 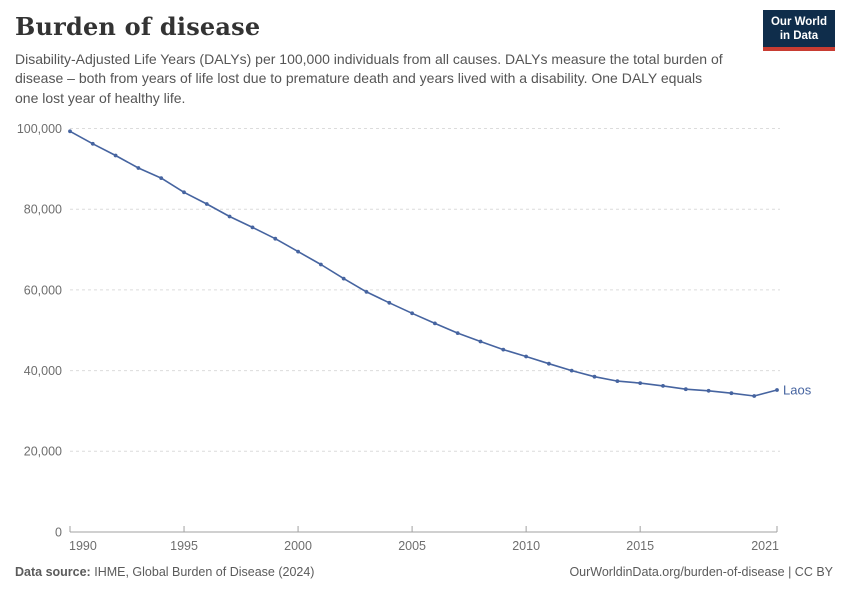 What do you see at coordinates (43, 371) in the screenshot?
I see `y-tick-label: 40,000` at bounding box center [43, 371].